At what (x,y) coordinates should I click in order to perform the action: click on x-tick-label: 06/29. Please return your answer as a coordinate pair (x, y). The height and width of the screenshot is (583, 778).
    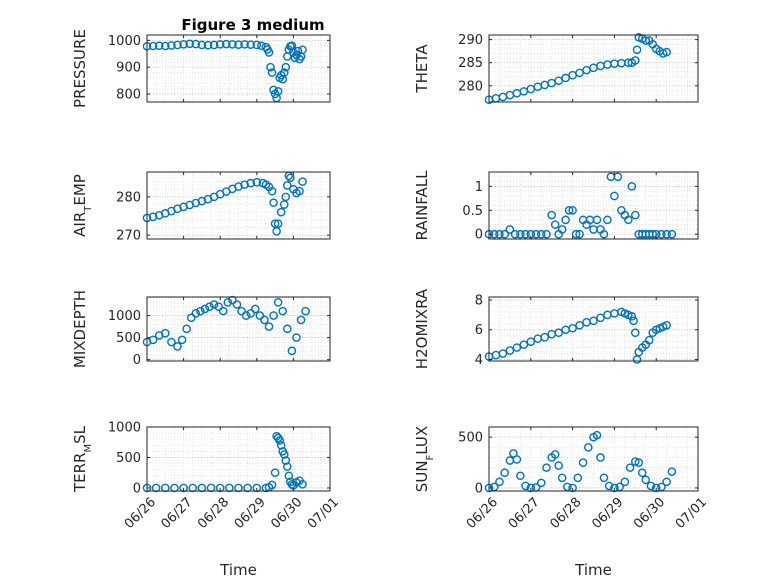
    Looking at the image, I should click on (250, 513).